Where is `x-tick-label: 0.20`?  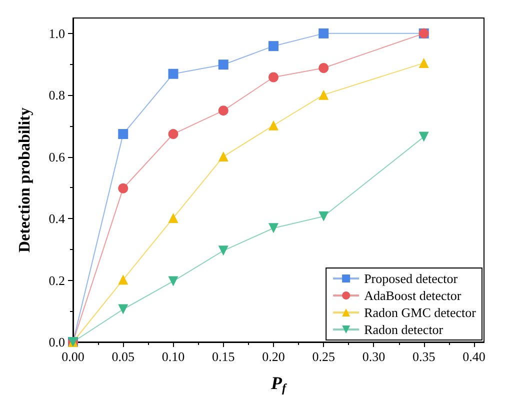
x-tick-label: 0.20 is located at coordinates (273, 356).